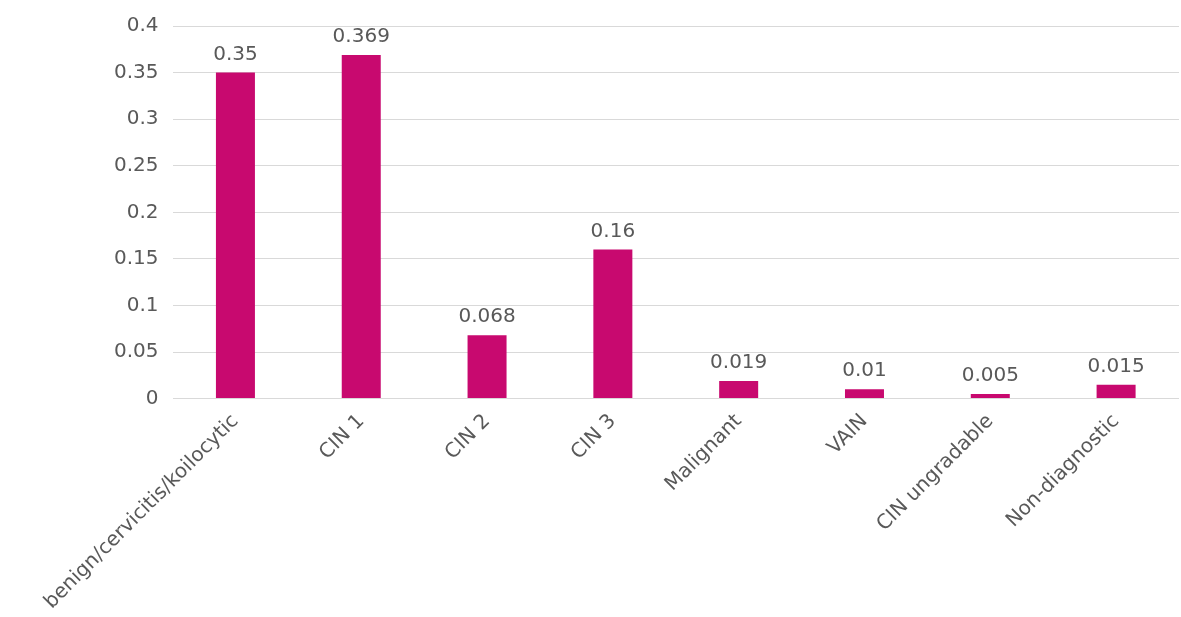 This screenshot has height=617, width=1181. Describe the element at coordinates (235, 52) in the screenshot. I see `data-label: 0.35` at that location.